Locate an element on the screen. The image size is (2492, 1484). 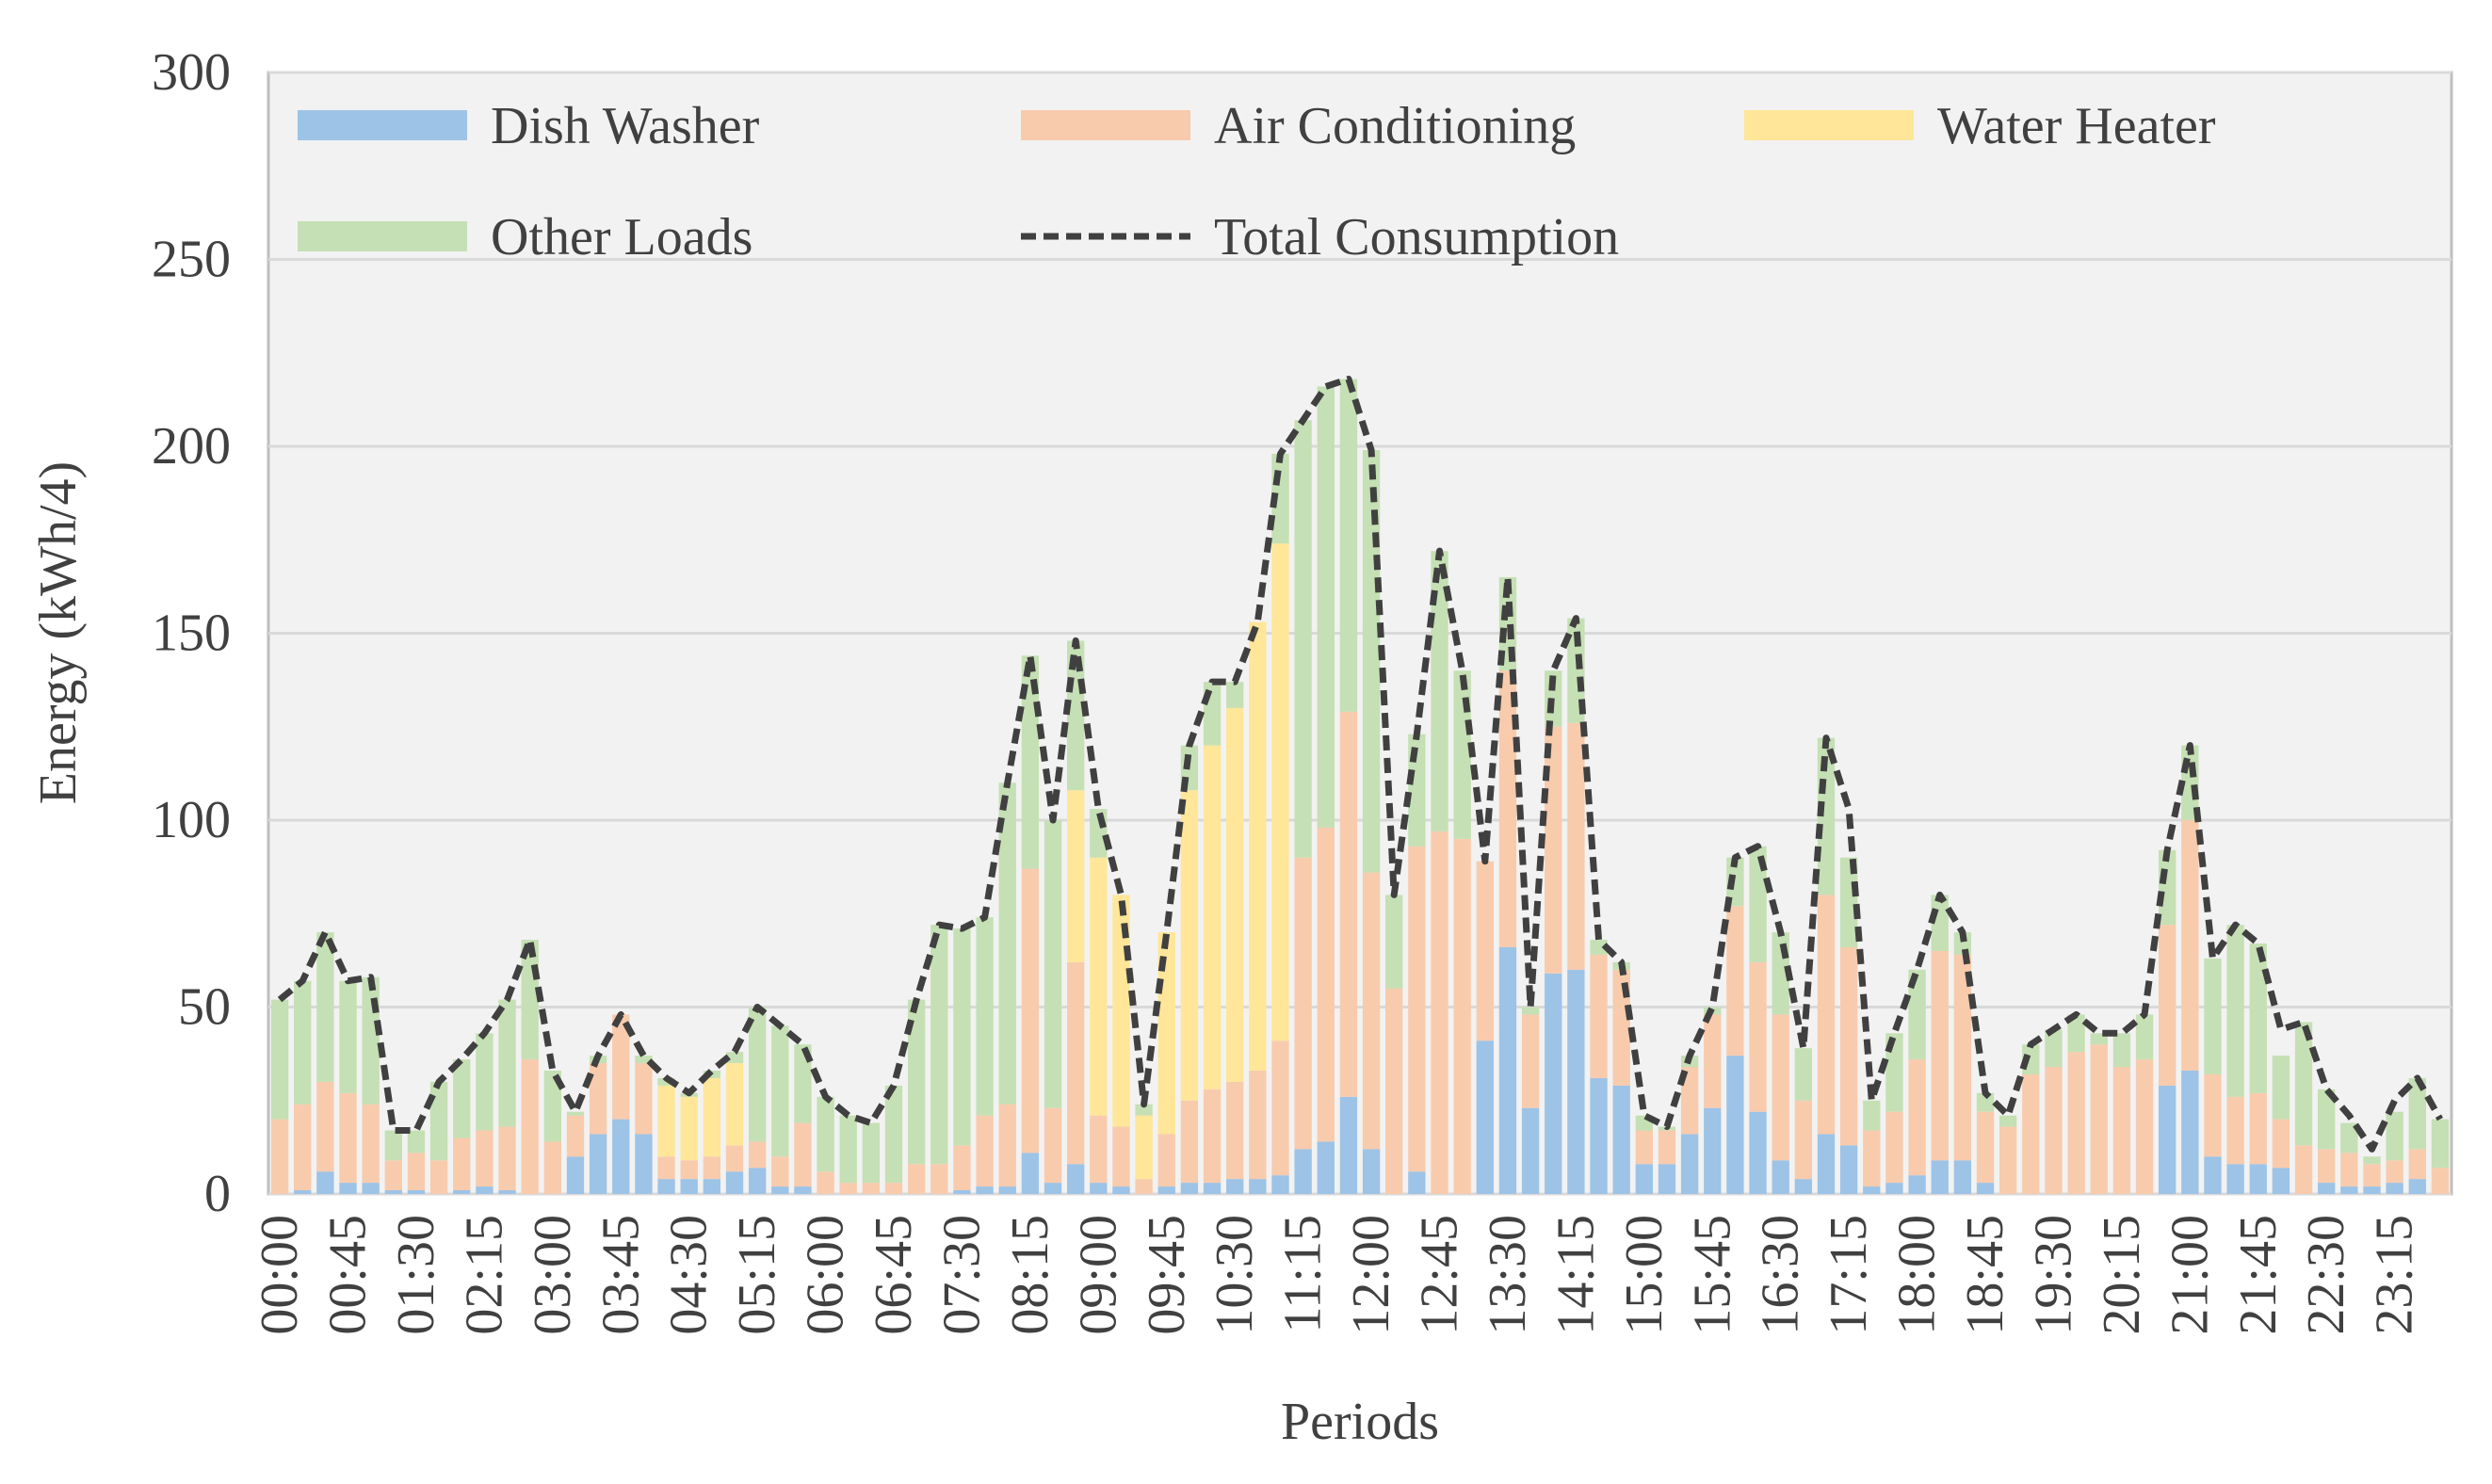
x-tick-label: 06:45 is located at coordinates (894, 1275).